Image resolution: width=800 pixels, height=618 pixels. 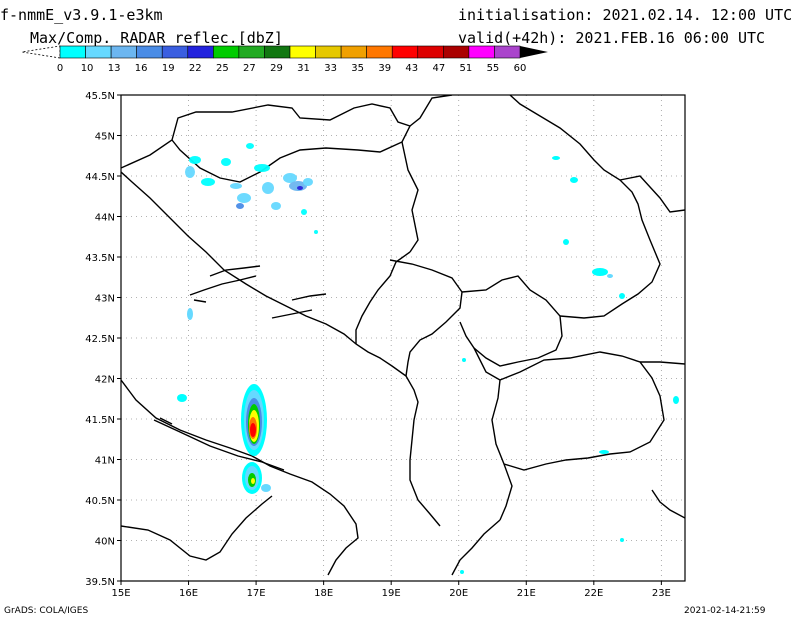 I want to click on colorbar-label: 10, so click(x=87, y=68).